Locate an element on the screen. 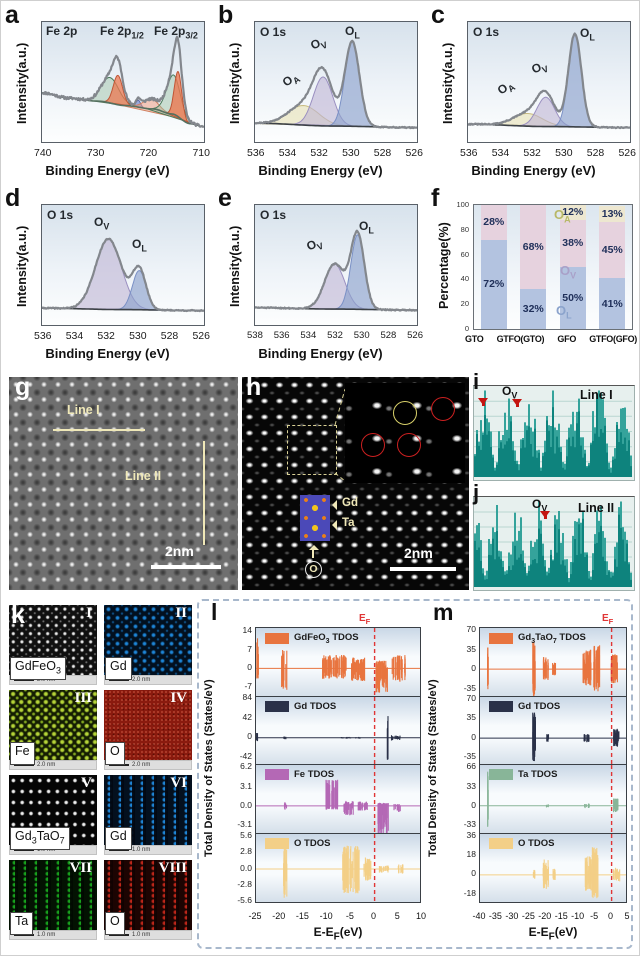  oxygen-site-circle-yellow is located at coordinates (405, 413).